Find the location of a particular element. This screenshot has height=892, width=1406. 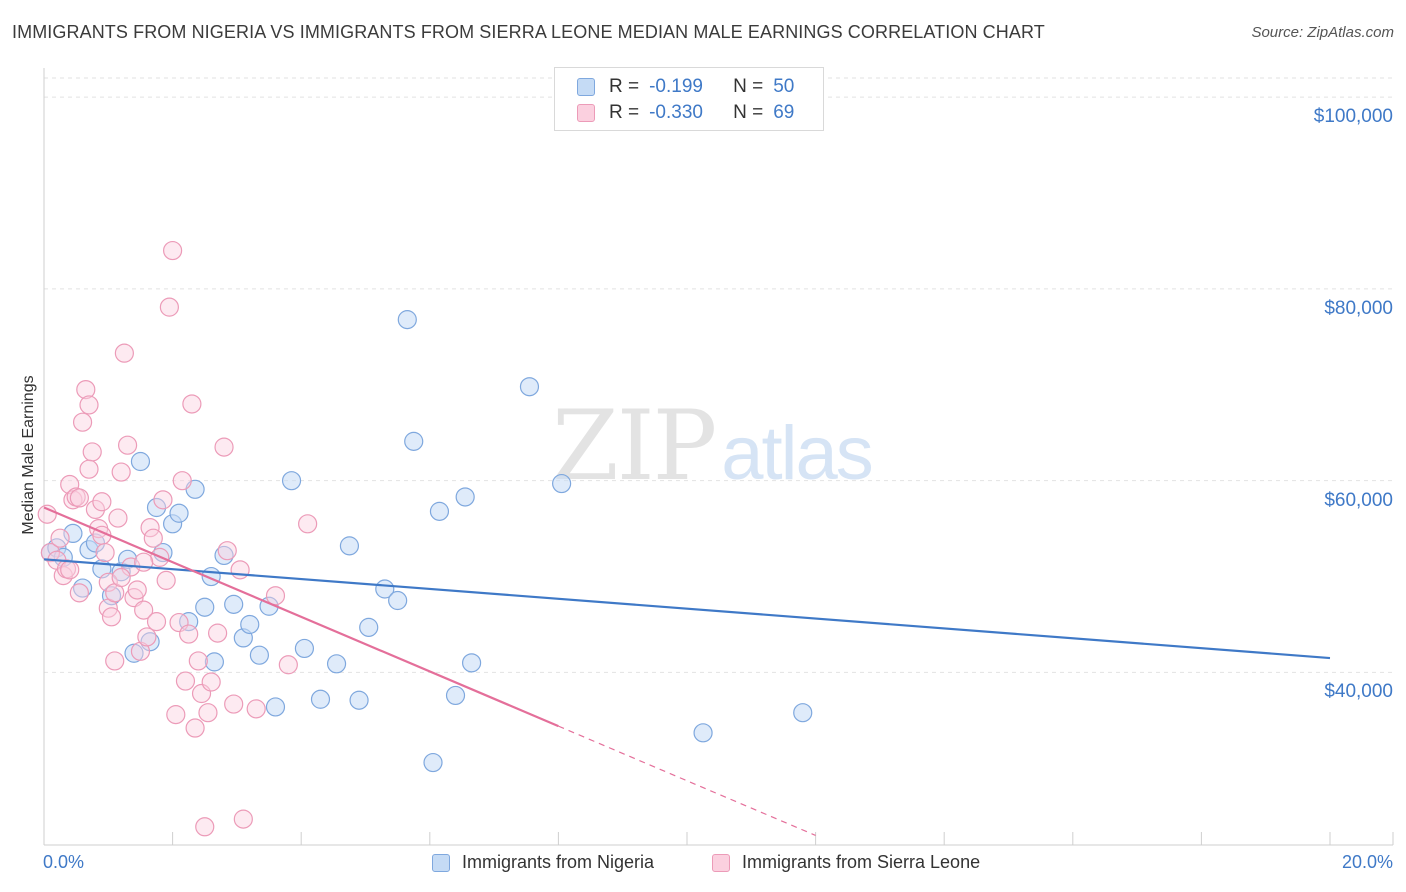

bottom-legend-sierra-leone: Immigrants from Sierra Leone is located at coordinates (846, 862).